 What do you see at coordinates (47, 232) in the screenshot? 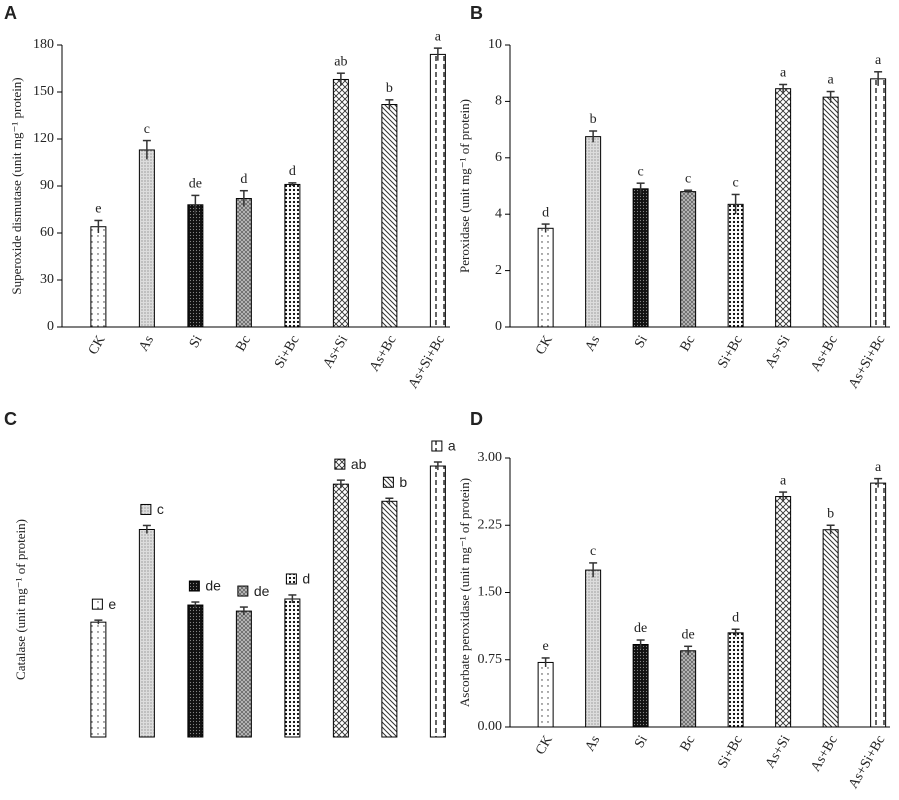
I see `y-tick-label: 60` at bounding box center [47, 232].